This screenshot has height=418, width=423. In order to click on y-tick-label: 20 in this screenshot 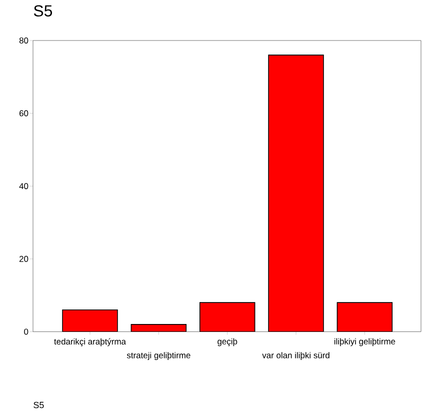, I will do `click(23, 259)`.